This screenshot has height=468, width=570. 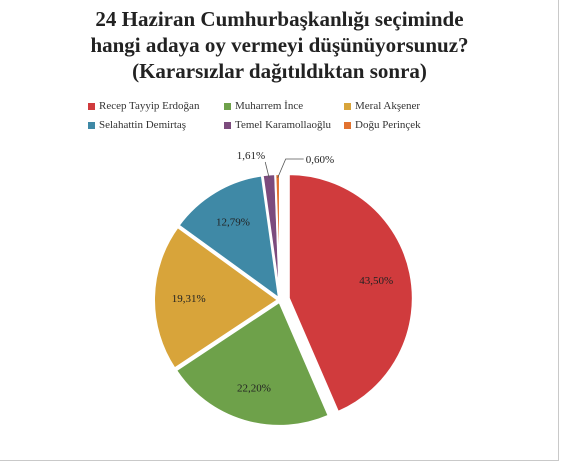 I want to click on legend-item: Doğu Perinçek, so click(x=406, y=125).